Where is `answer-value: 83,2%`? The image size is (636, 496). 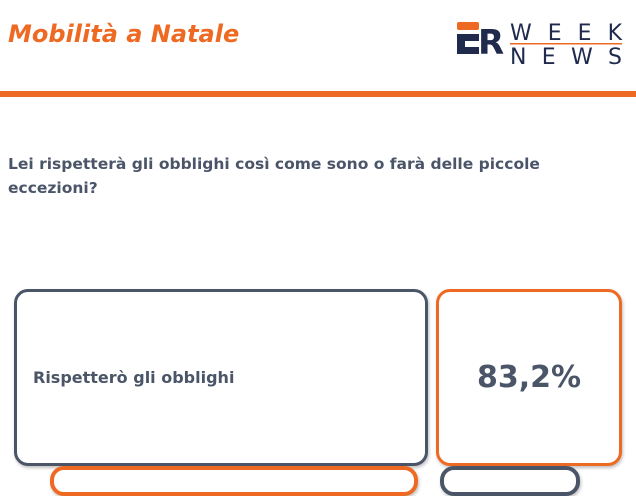
answer-value: 83,2% is located at coordinates (529, 377).